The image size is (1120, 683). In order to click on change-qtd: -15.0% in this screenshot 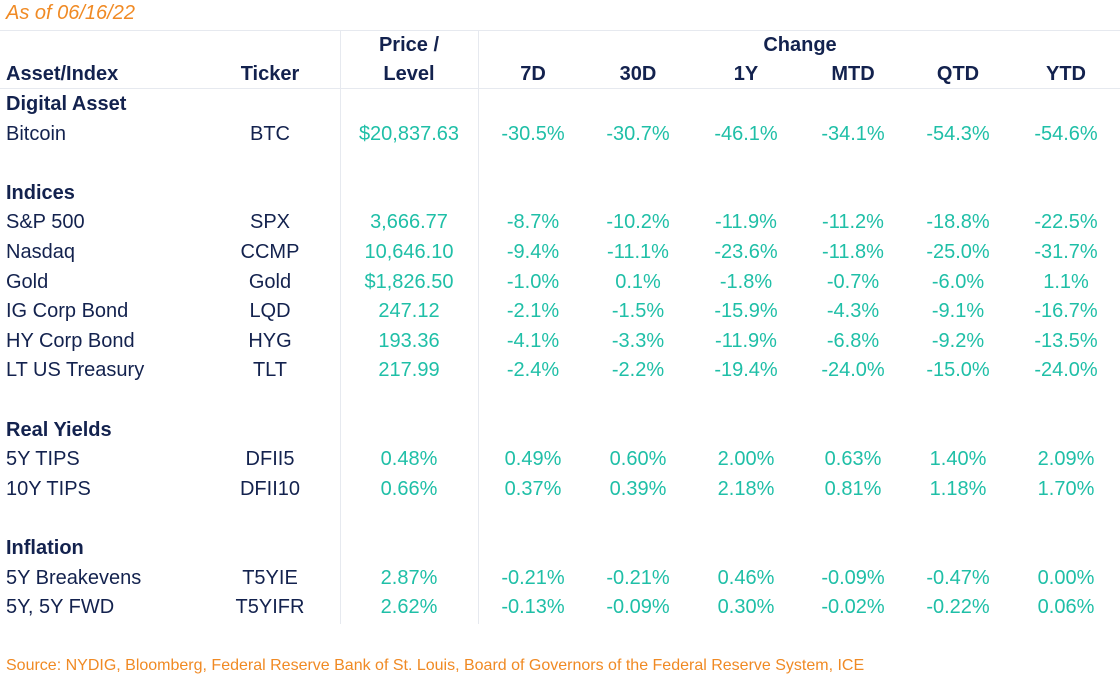, I will do `click(958, 370)`.